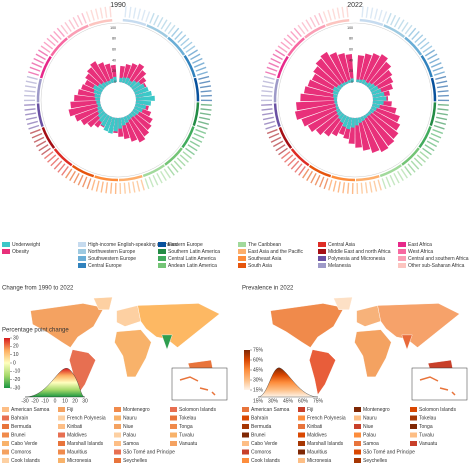  What do you see at coordinates (130, 418) in the screenshot?
I see `island-label: Nauru` at bounding box center [130, 418].